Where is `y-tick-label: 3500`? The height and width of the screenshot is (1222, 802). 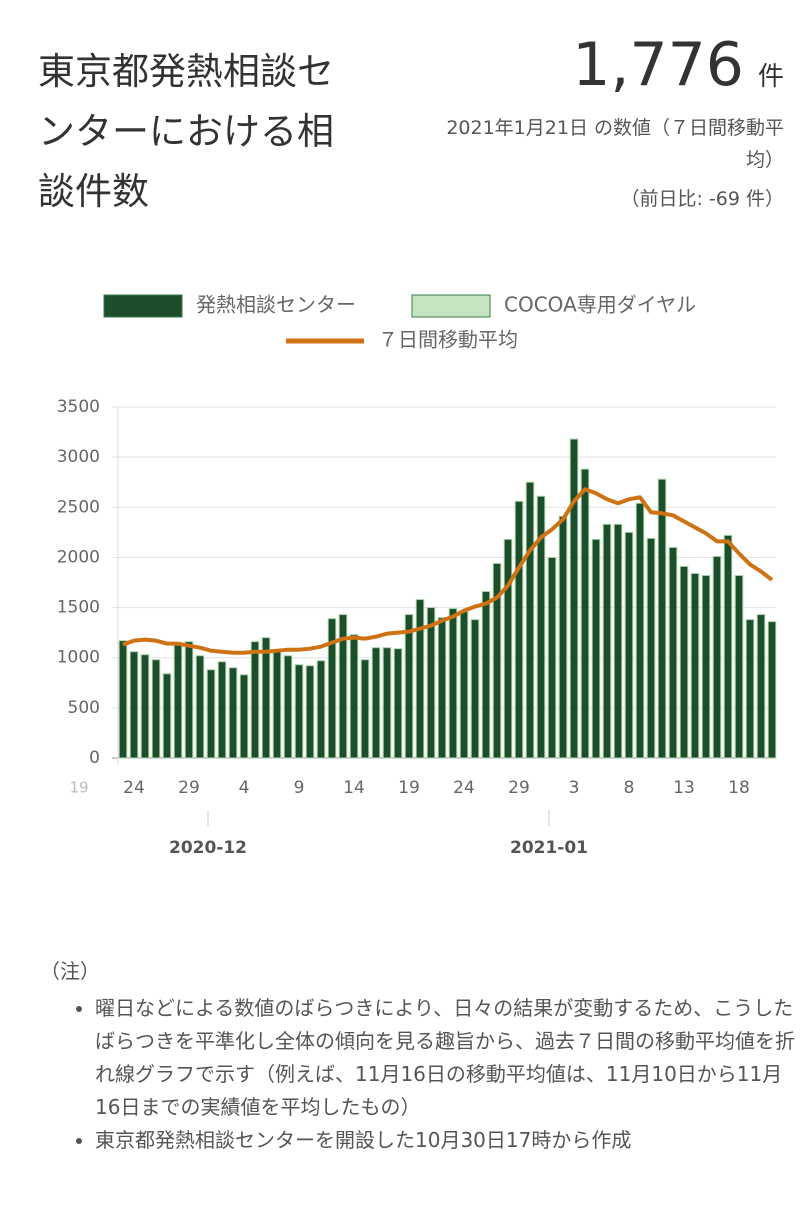
y-tick-label: 3500 is located at coordinates (78, 407).